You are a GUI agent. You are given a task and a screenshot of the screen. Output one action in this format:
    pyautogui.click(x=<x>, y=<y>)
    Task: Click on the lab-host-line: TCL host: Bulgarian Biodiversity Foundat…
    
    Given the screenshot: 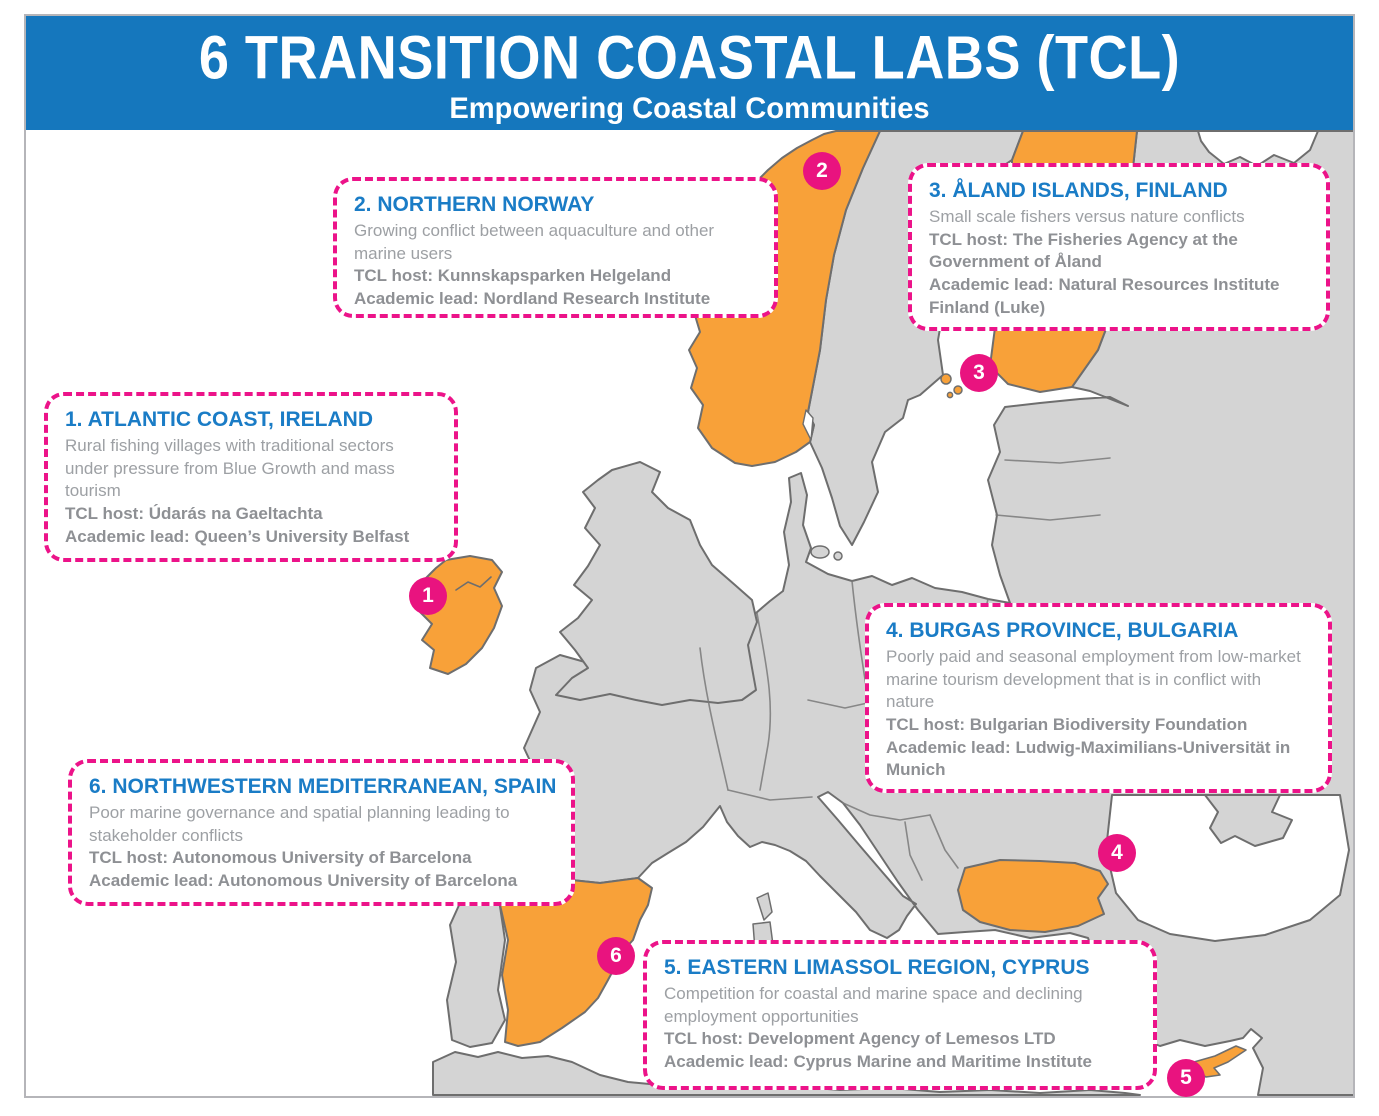 What is the action you would take?
    pyautogui.click(x=1067, y=725)
    